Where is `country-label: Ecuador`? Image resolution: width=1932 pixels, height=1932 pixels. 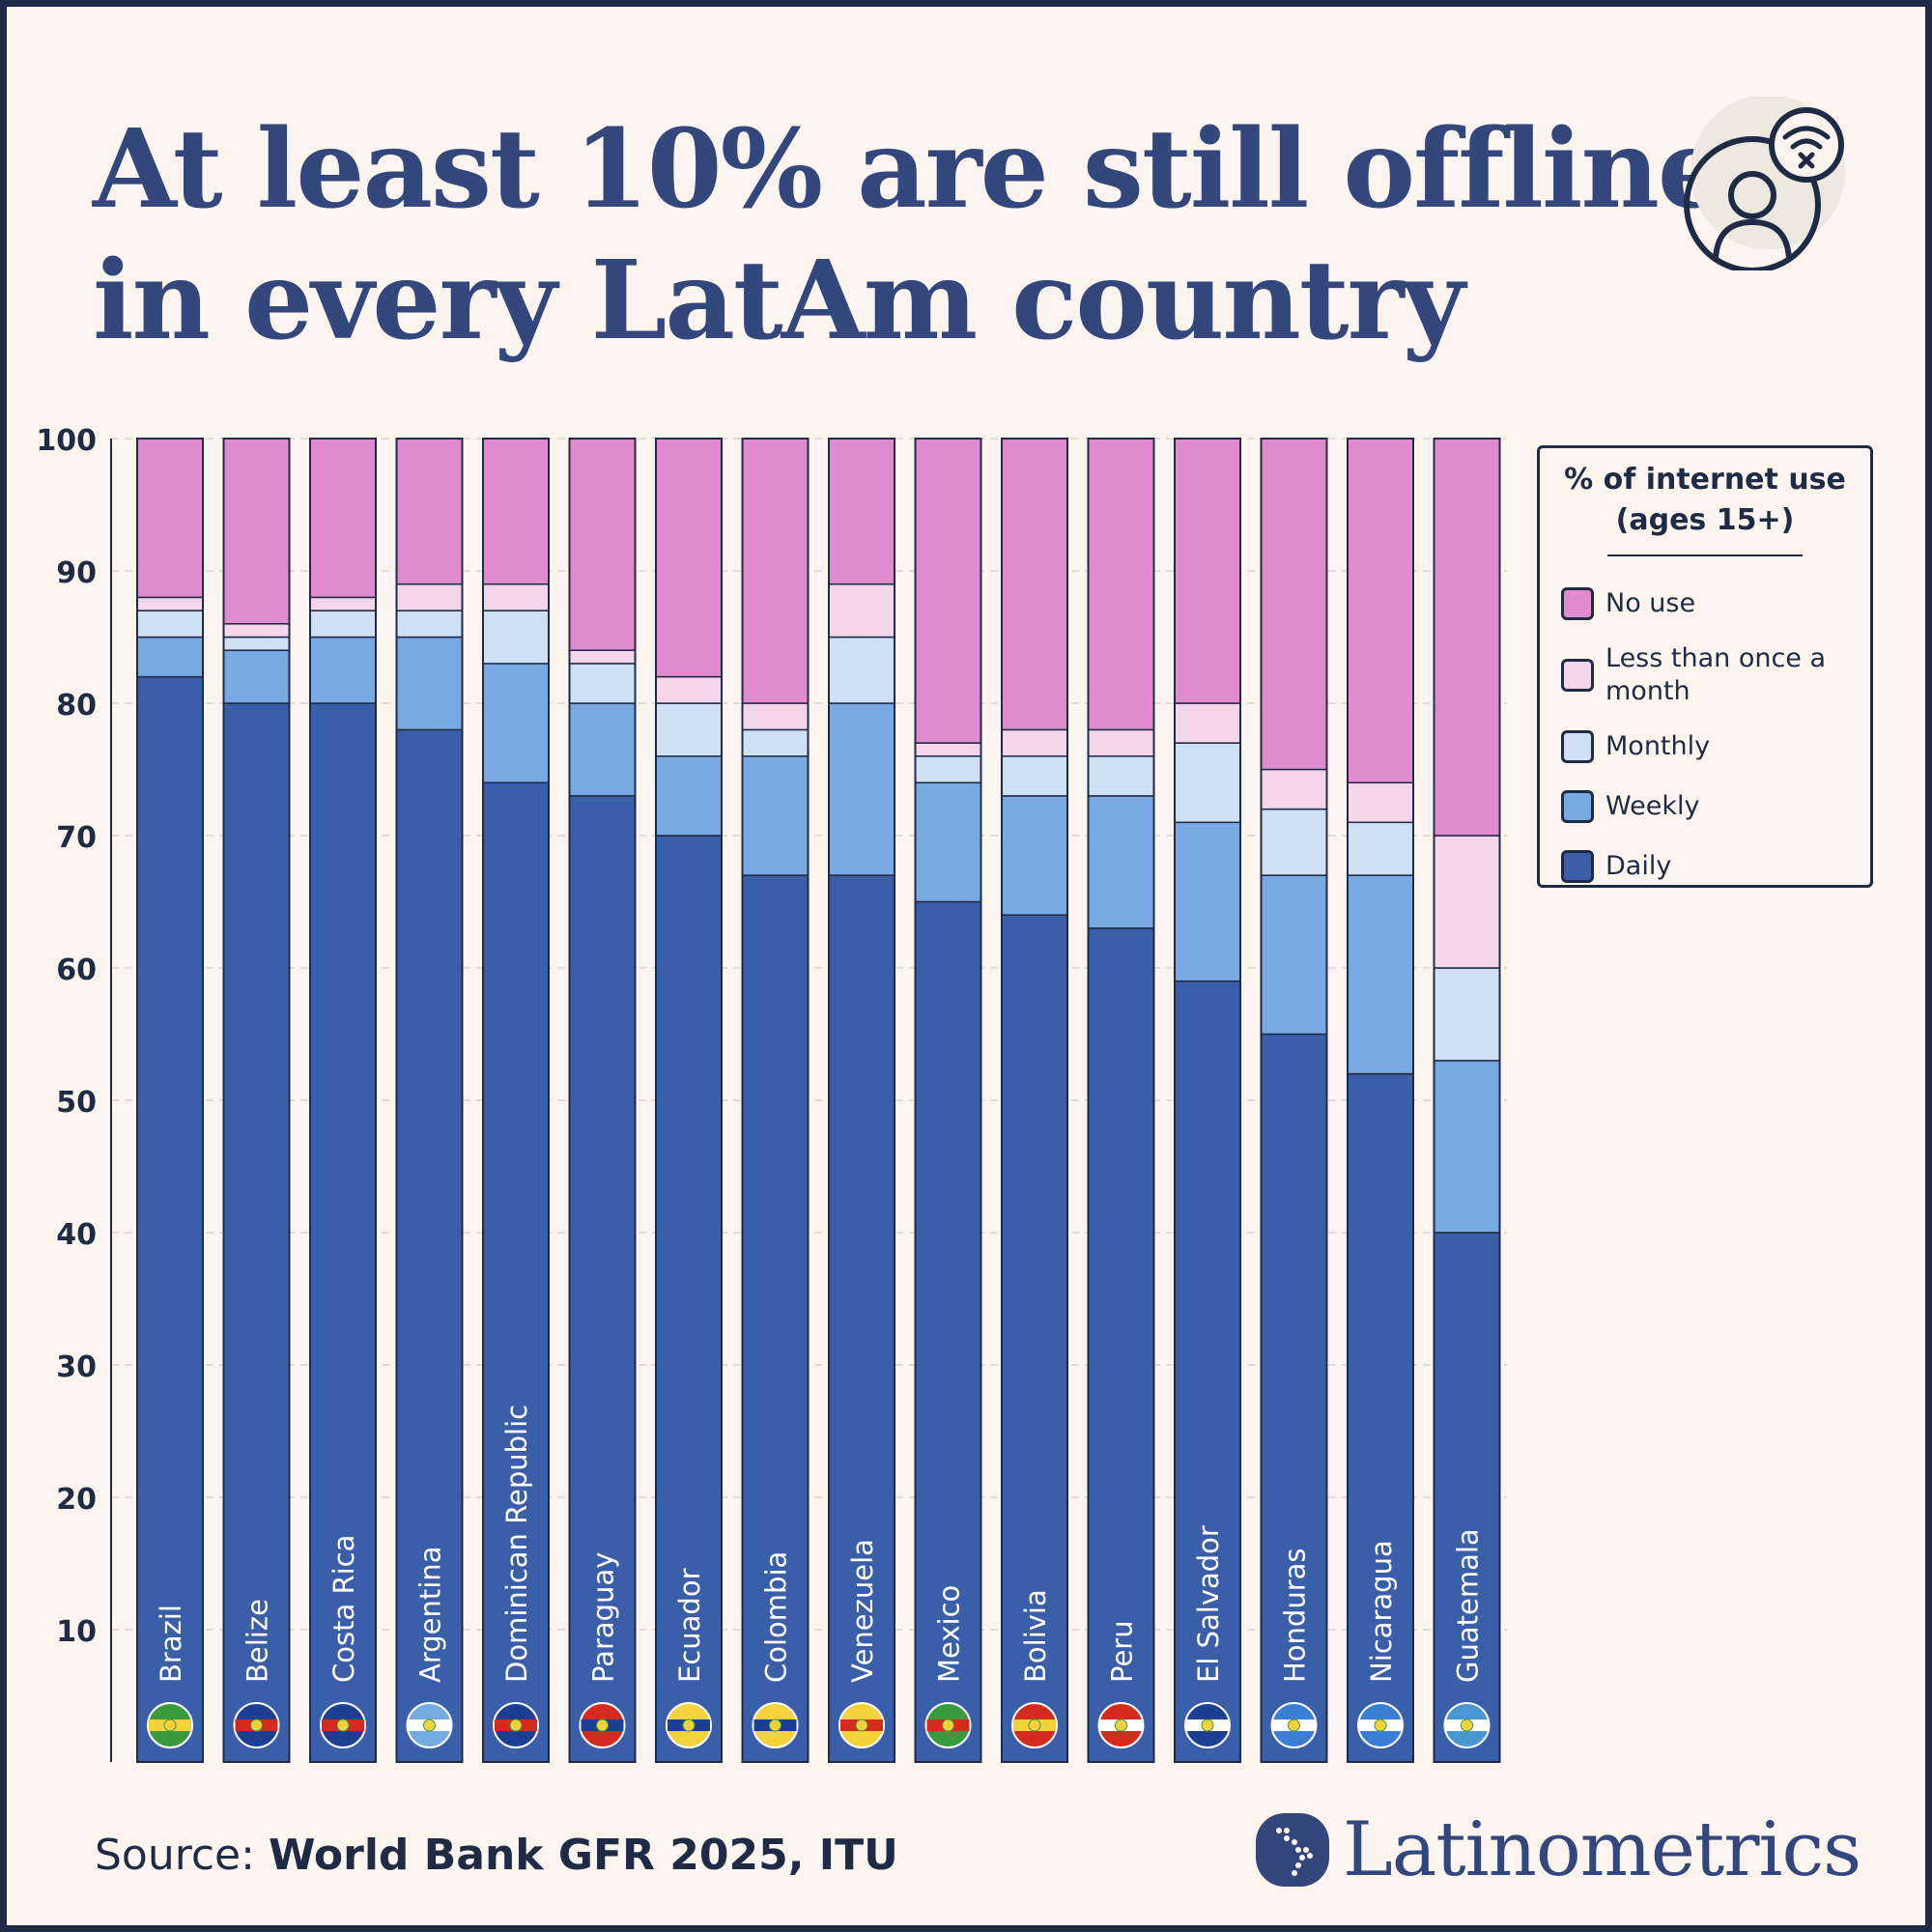 country-label: Ecuador is located at coordinates (689, 1625).